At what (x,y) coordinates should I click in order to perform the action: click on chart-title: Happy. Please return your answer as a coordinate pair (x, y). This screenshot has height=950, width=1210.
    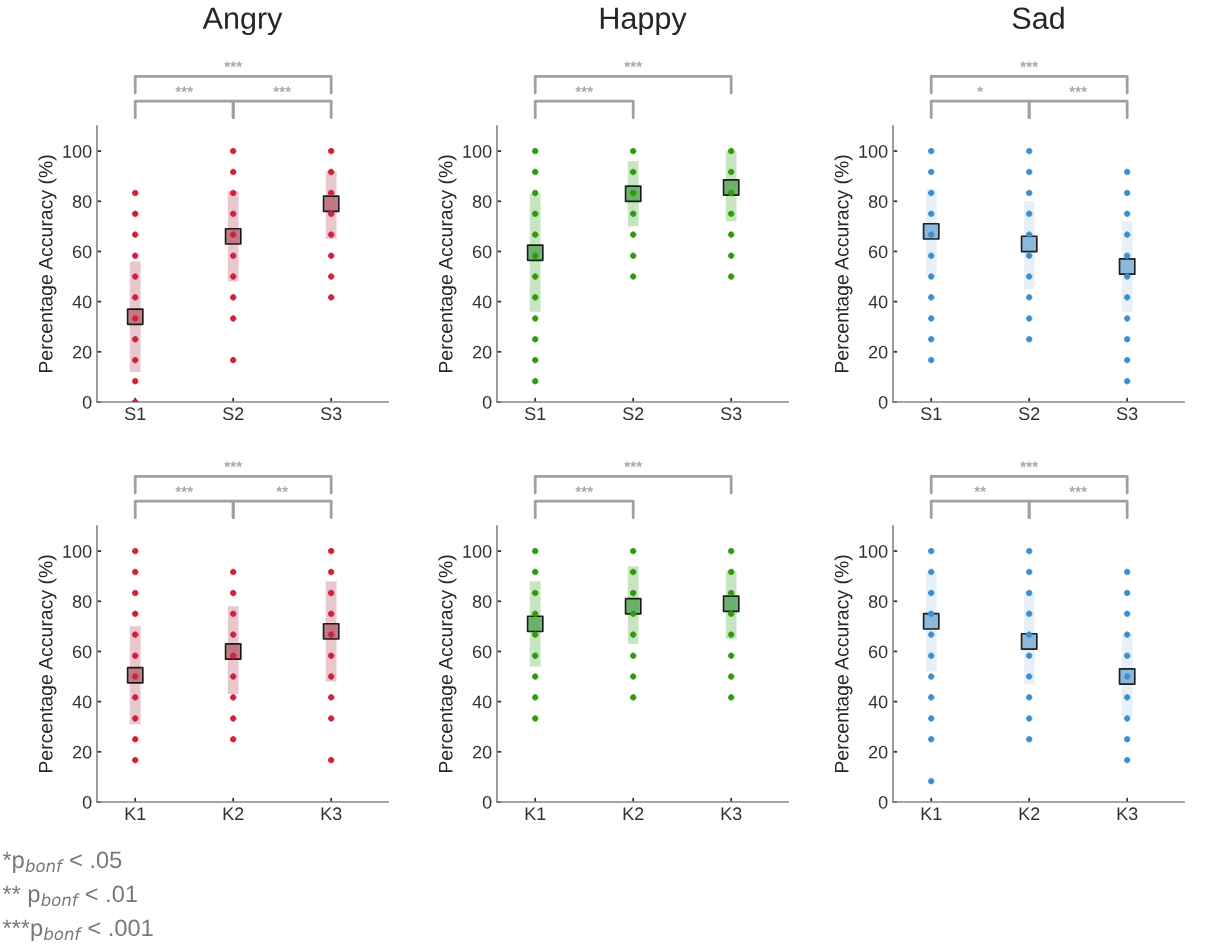
    Looking at the image, I should click on (643, 21).